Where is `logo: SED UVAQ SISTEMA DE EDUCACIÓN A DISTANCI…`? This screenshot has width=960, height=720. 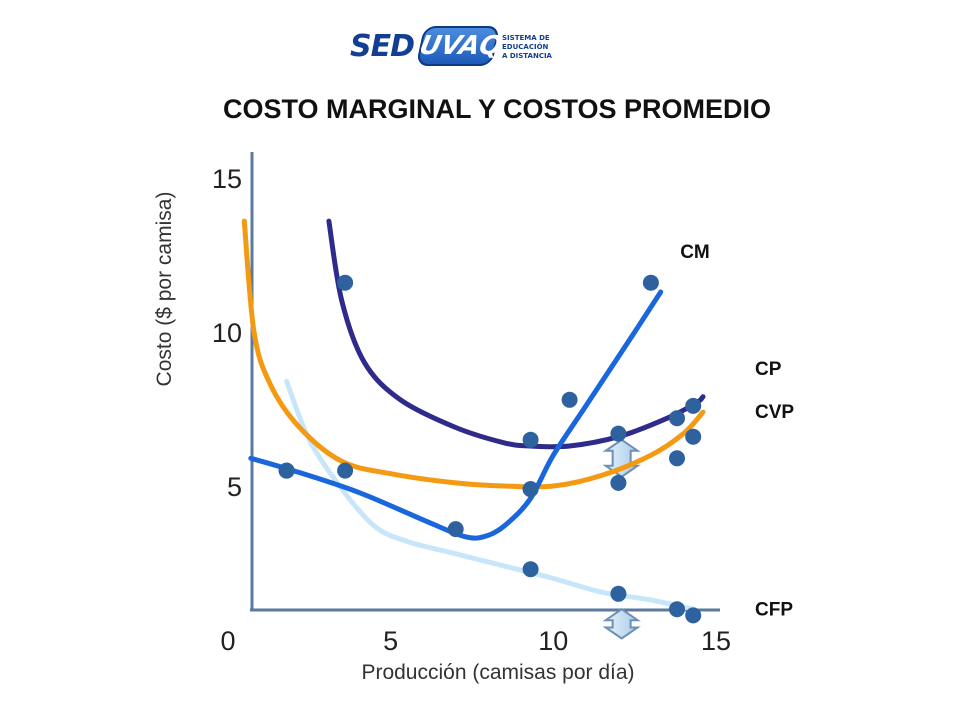
logo: SED UVAQ SISTEMA DE EDUCACIÓN A DISTANCI… is located at coordinates (456, 48).